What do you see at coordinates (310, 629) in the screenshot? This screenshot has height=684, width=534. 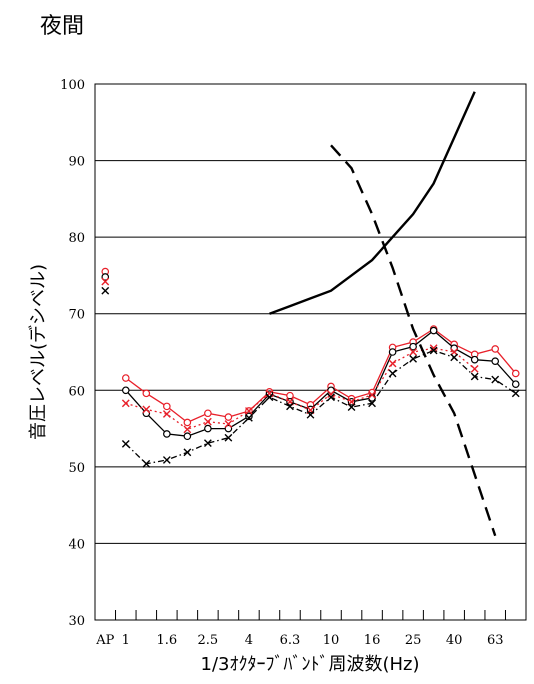 I see `x-ticks: AP 1 1.6 2.5 4 6.3 10 16 25 40 63` at bounding box center [310, 629].